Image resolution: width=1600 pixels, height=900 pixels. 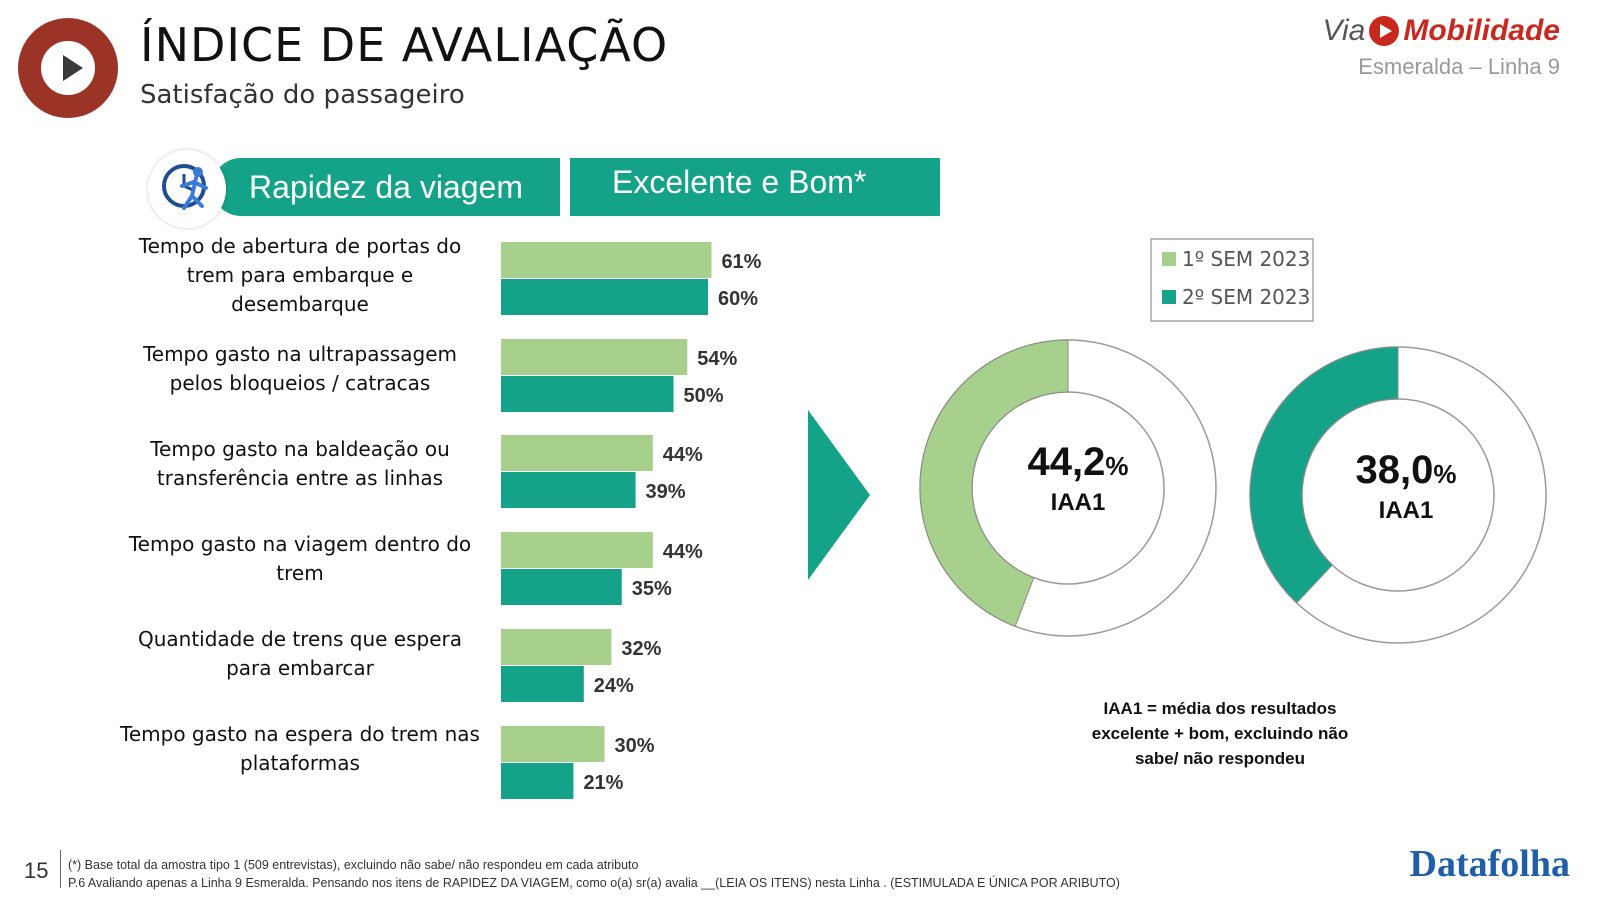 What do you see at coordinates (36, 870) in the screenshot?
I see `page-number: 15` at bounding box center [36, 870].